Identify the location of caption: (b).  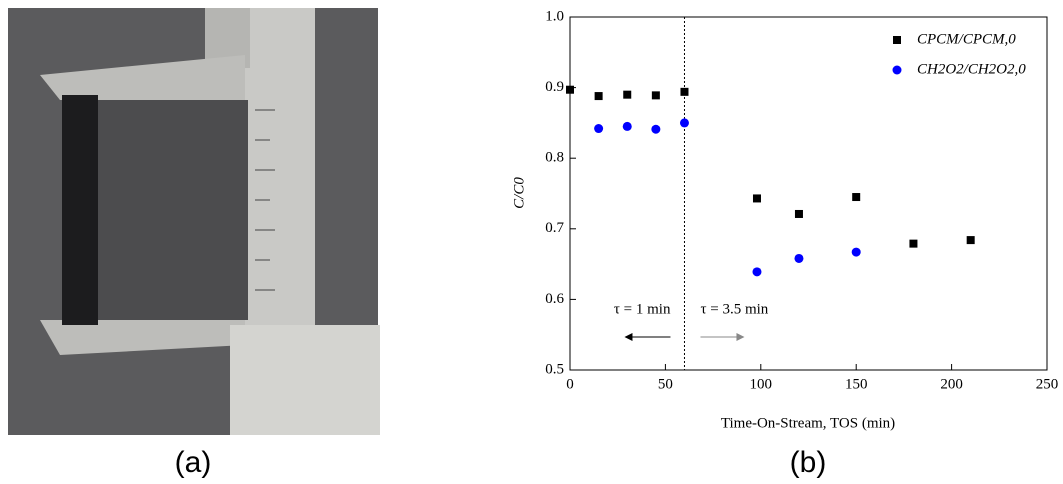
(808, 462).